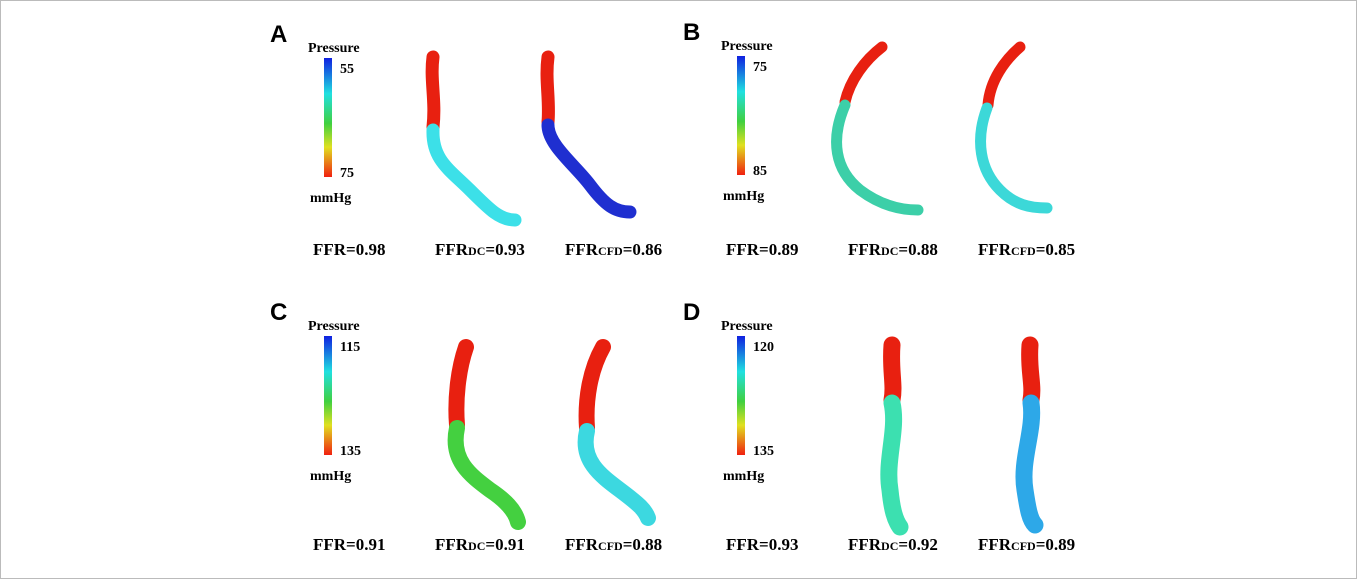 The height and width of the screenshot is (579, 1357). I want to click on panel-label: D, so click(691, 312).